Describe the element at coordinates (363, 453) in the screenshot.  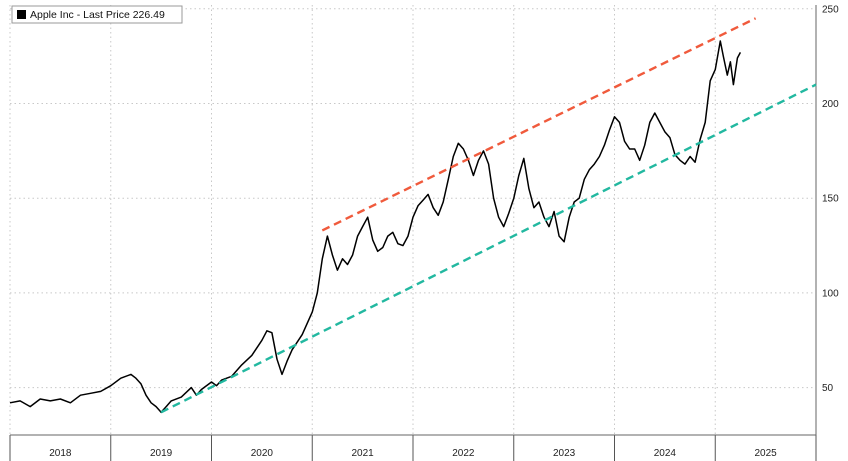
I see `x-tick-label: 2021` at that location.